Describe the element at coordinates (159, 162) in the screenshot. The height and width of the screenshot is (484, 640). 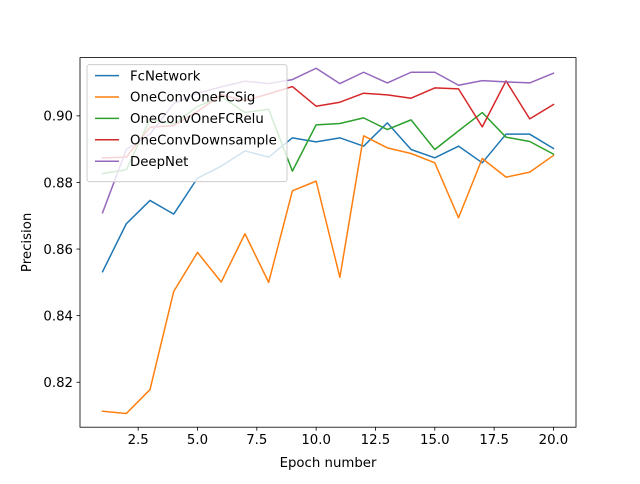
I see `legend-label-4: DeepNet` at that location.